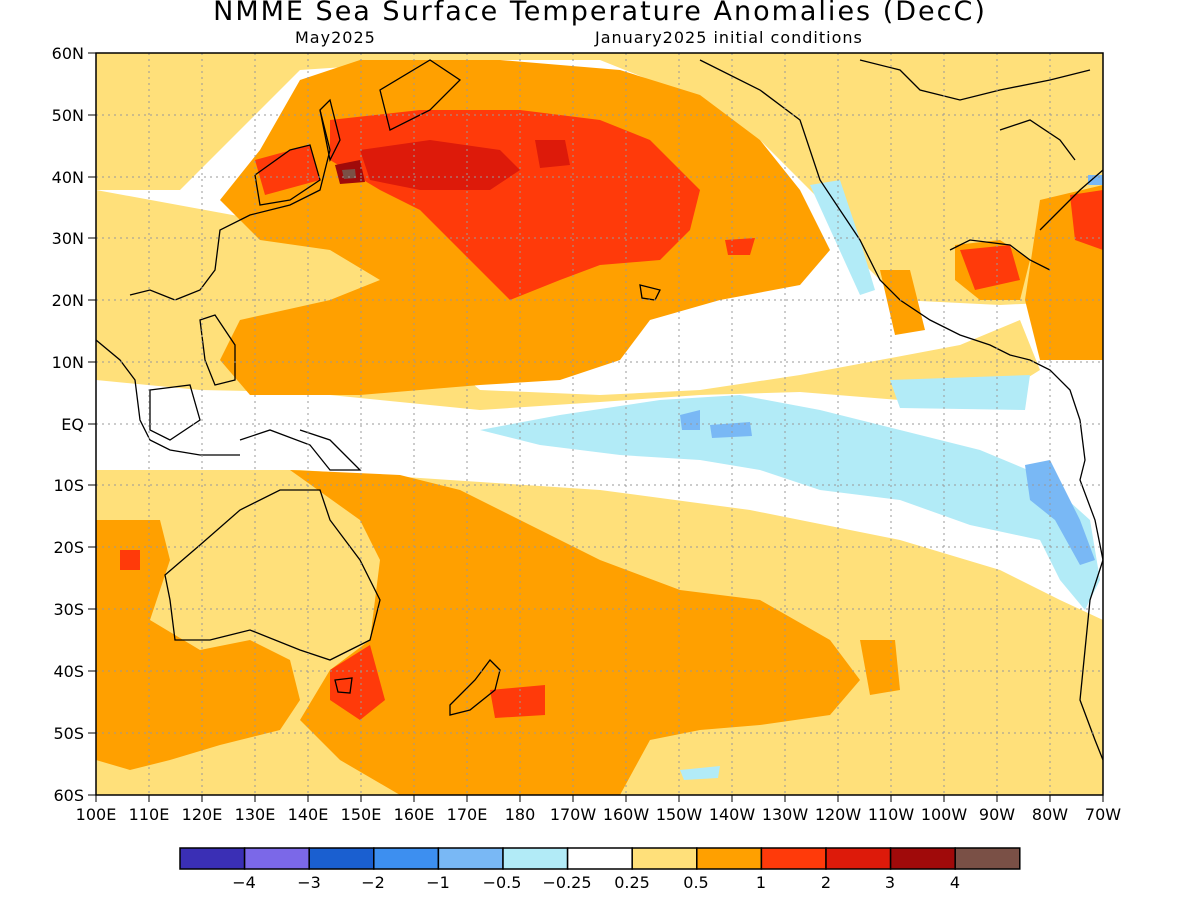 The image size is (1200, 900). I want to click on lat-label: 50S, so click(68, 733).